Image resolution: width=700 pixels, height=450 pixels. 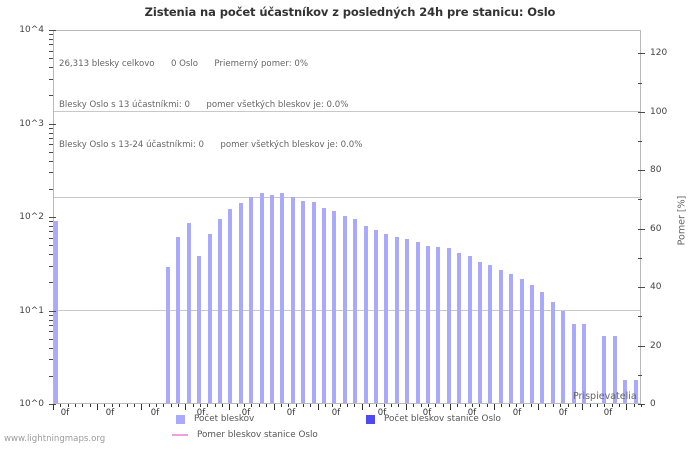 What do you see at coordinates (31, 217) in the screenshot?
I see `y-tick-label-left: 10^2` at bounding box center [31, 217].